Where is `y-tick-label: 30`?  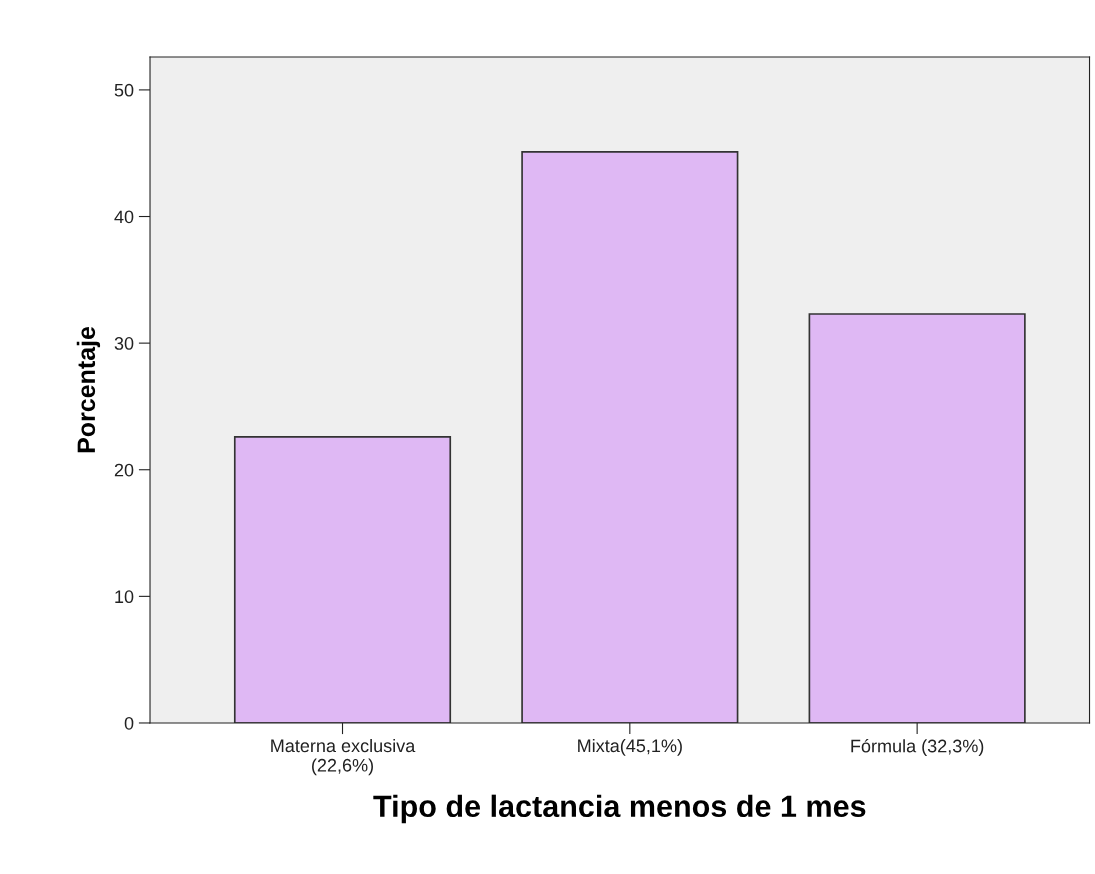 y-tick-label: 30 is located at coordinates (124, 343).